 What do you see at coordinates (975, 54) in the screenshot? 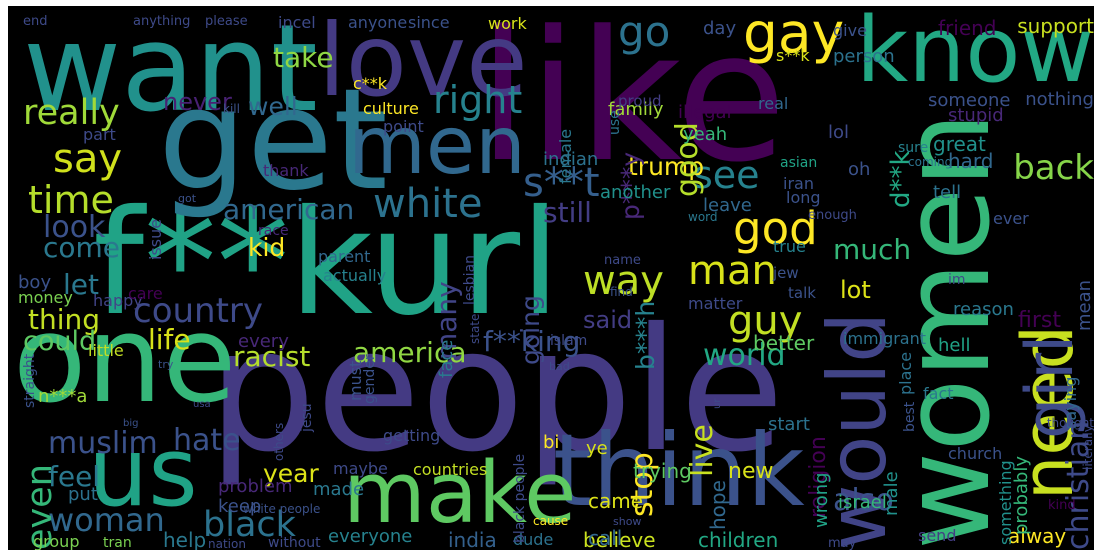
I see `word-know: know` at bounding box center [975, 54].